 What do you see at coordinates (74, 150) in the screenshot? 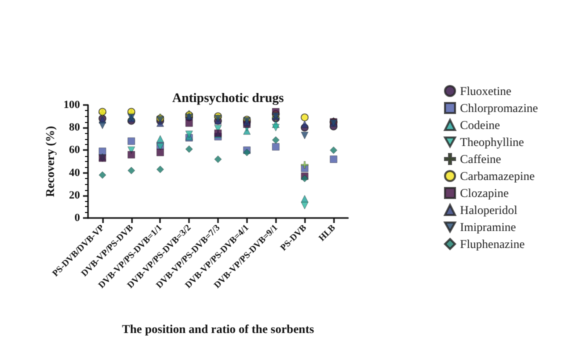
I see `y-tick-label: 60` at bounding box center [74, 150].